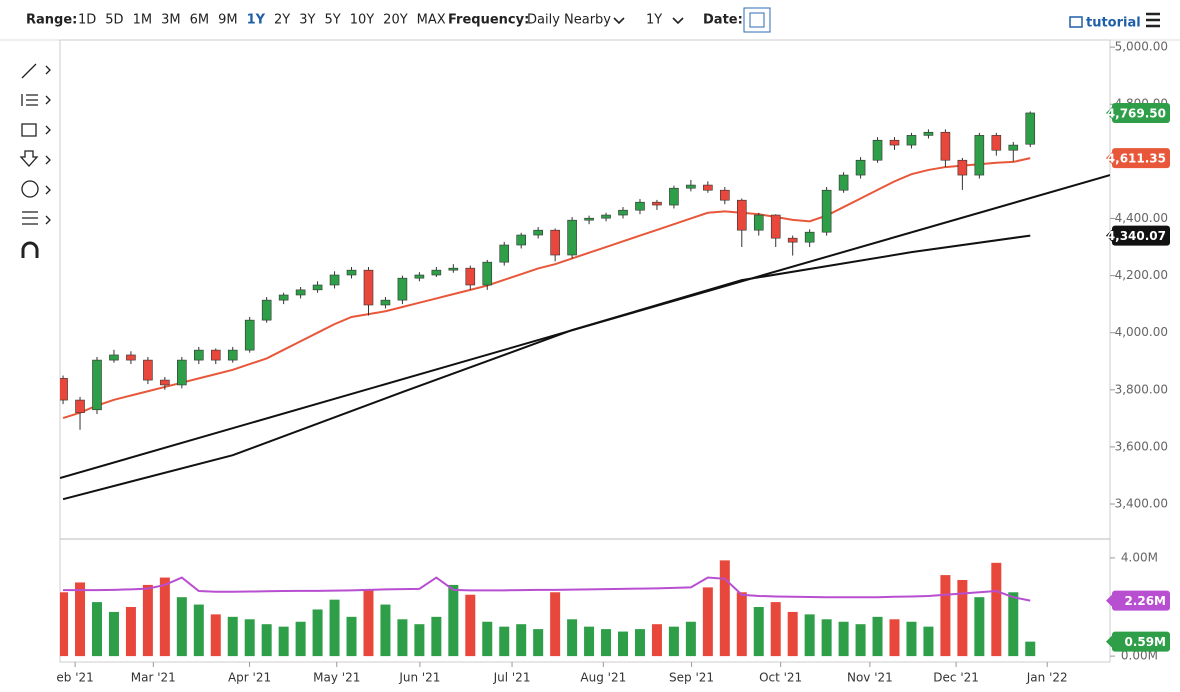 Image resolution: width=1180 pixels, height=692 pixels. What do you see at coordinates (1141, 218) in the screenshot?
I see `y-tick-label: 4,400.00` at bounding box center [1141, 218].